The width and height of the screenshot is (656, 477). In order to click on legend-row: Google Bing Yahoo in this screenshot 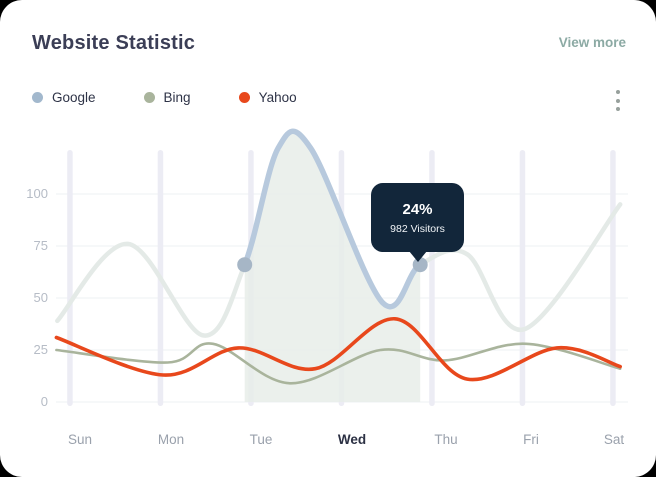, I will do `click(329, 101)`.